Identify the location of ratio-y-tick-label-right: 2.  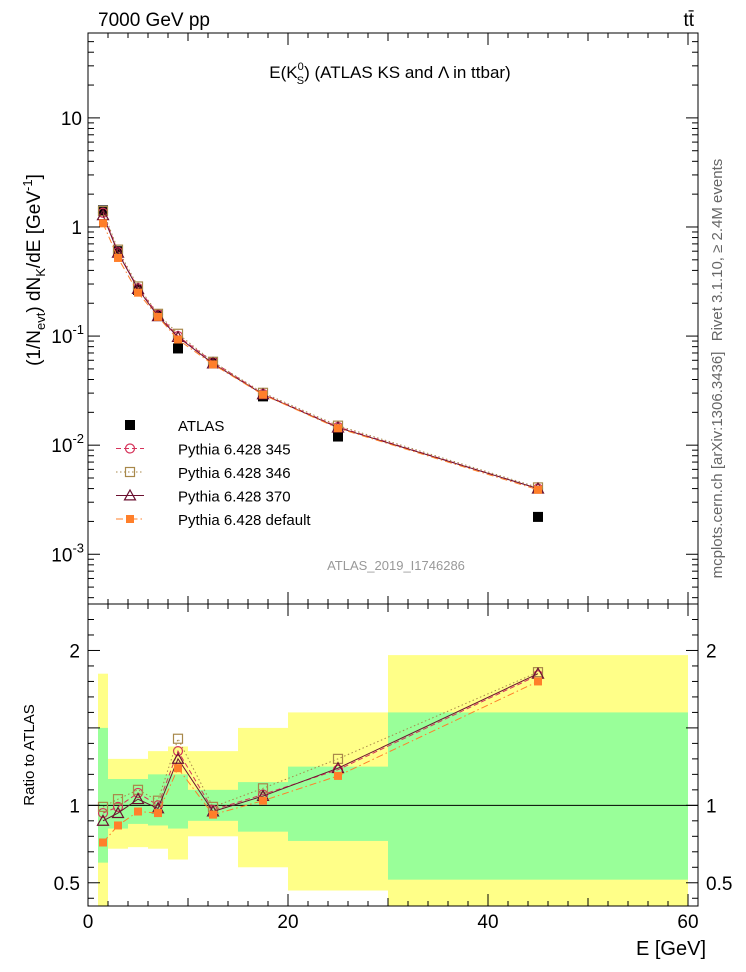
(711, 651).